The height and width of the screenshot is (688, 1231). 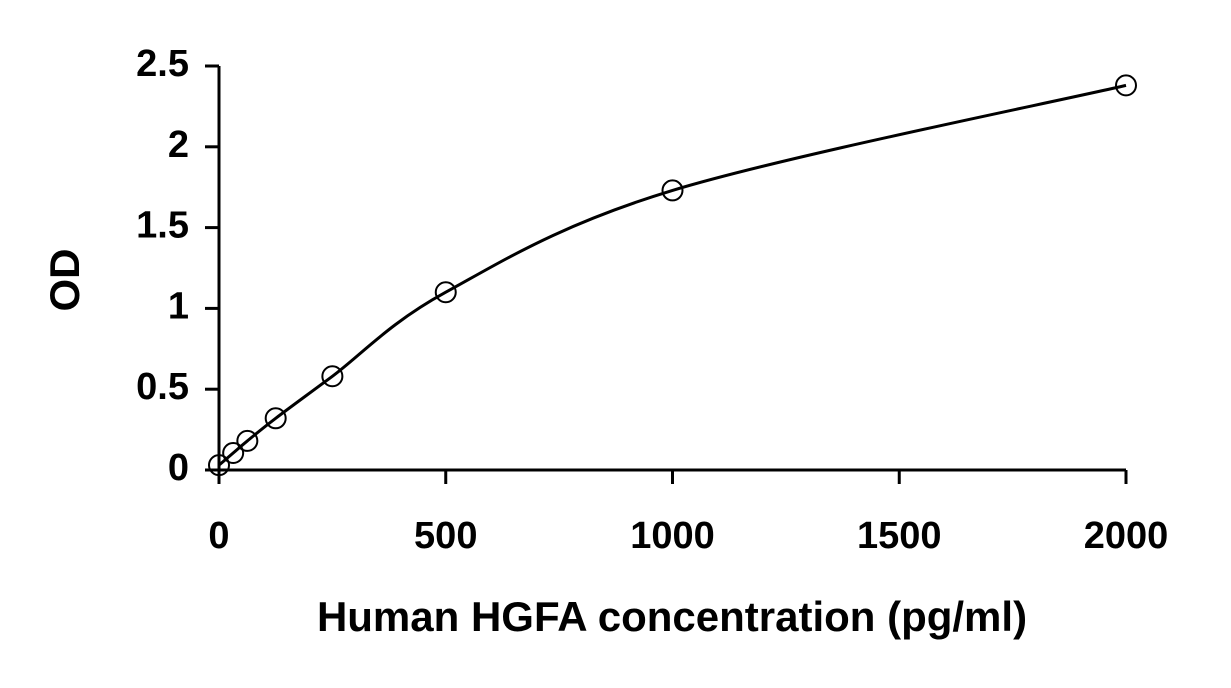 I want to click on y-tick-label: 1, so click(x=178, y=306).